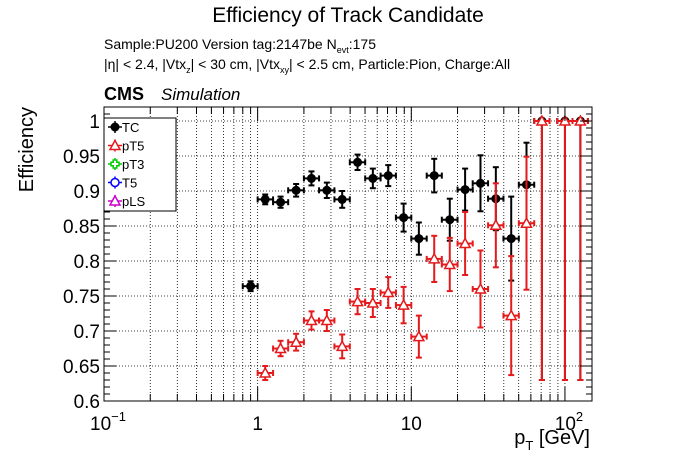 The image size is (696, 472). What do you see at coordinates (87, 262) in the screenshot?
I see `y-tick-label: 0.8` at bounding box center [87, 262].